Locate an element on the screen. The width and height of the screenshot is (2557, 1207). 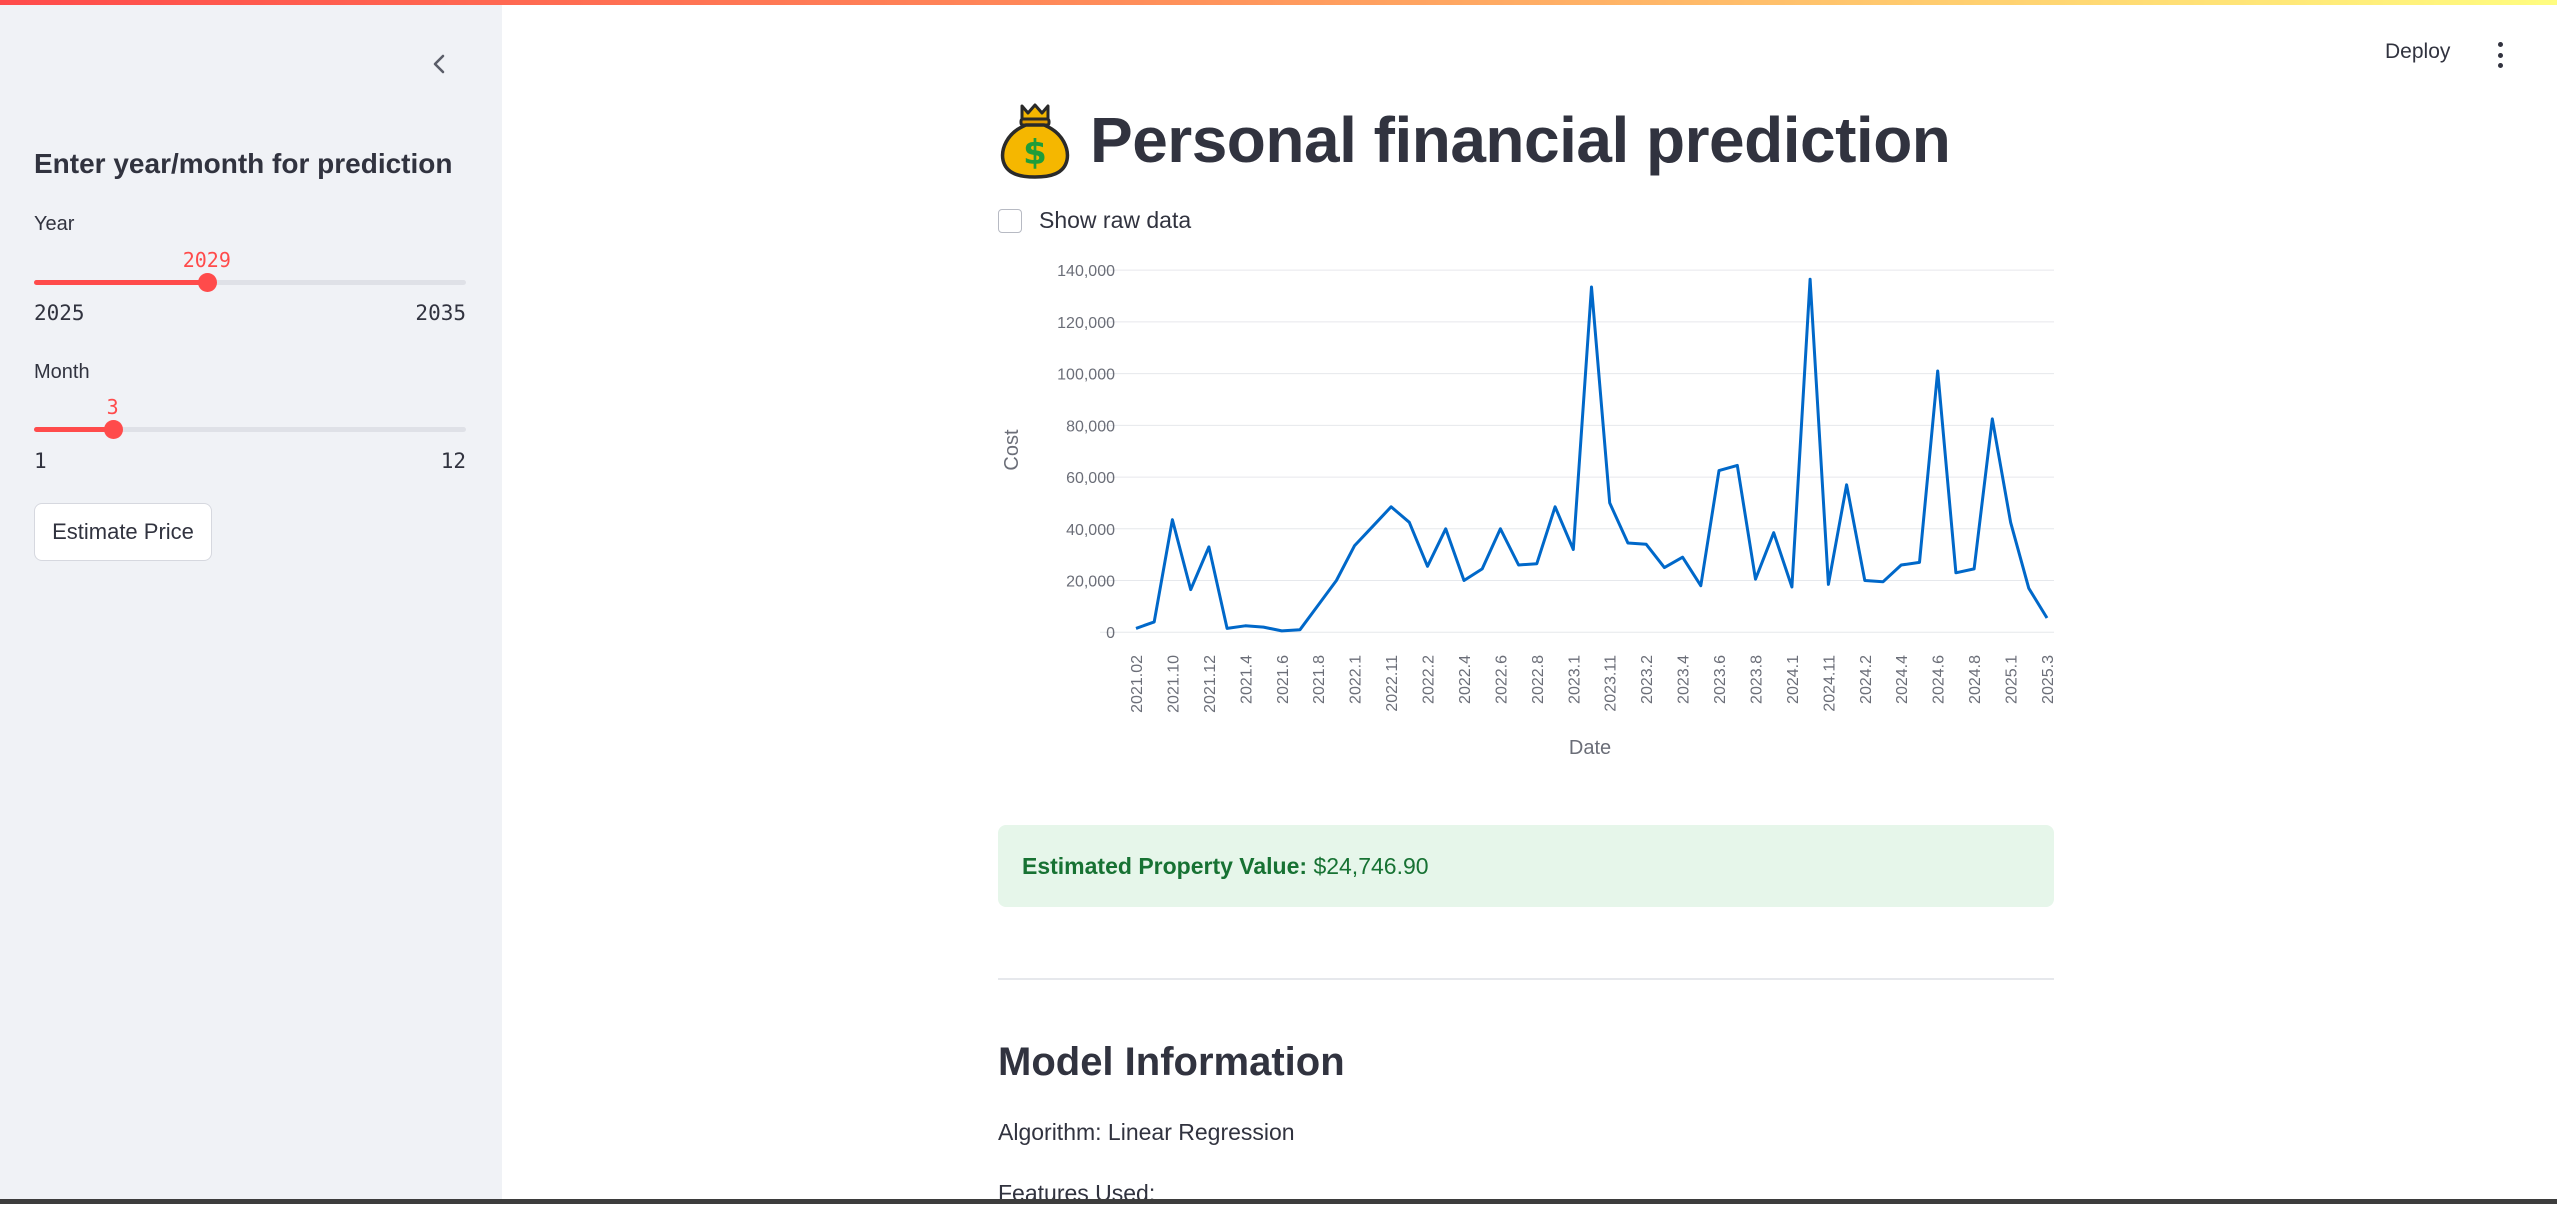
x-tick-label: 2024.4 is located at coordinates (1902, 679).